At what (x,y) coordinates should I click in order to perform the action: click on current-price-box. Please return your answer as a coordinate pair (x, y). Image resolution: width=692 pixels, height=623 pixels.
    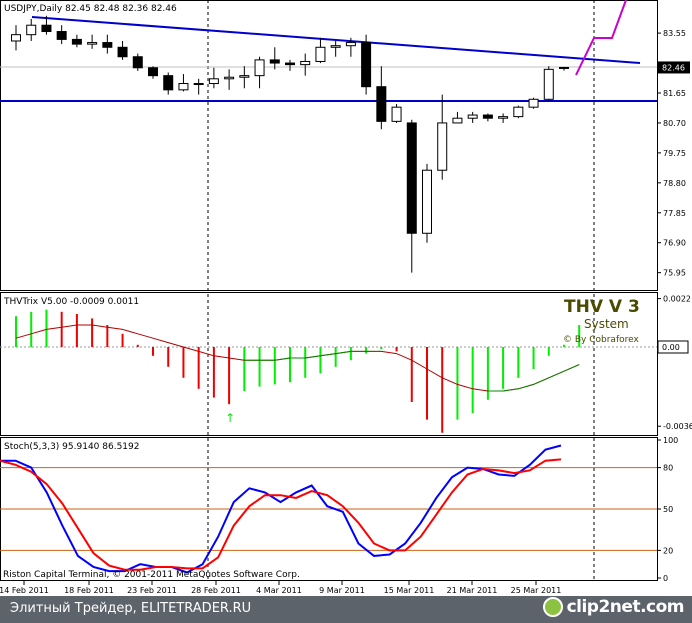
    Looking at the image, I should click on (674, 67).